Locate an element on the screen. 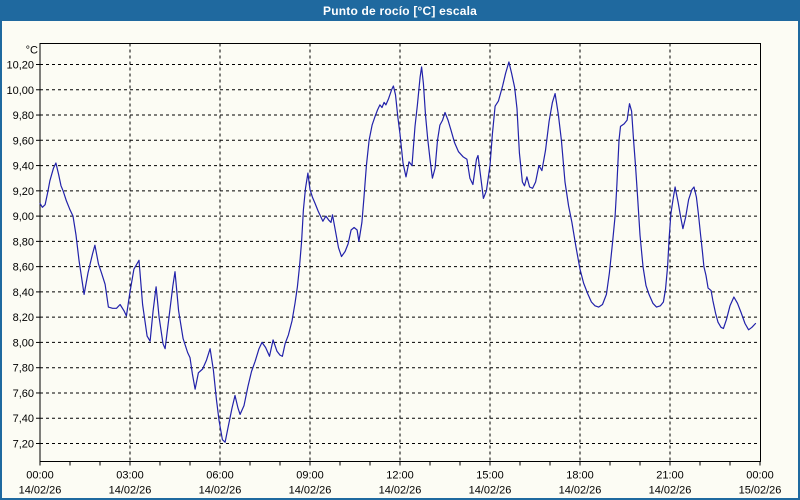 This screenshot has height=500, width=800. chart-title-bar: Punto de rocío [°C] escala is located at coordinates (400, 11).